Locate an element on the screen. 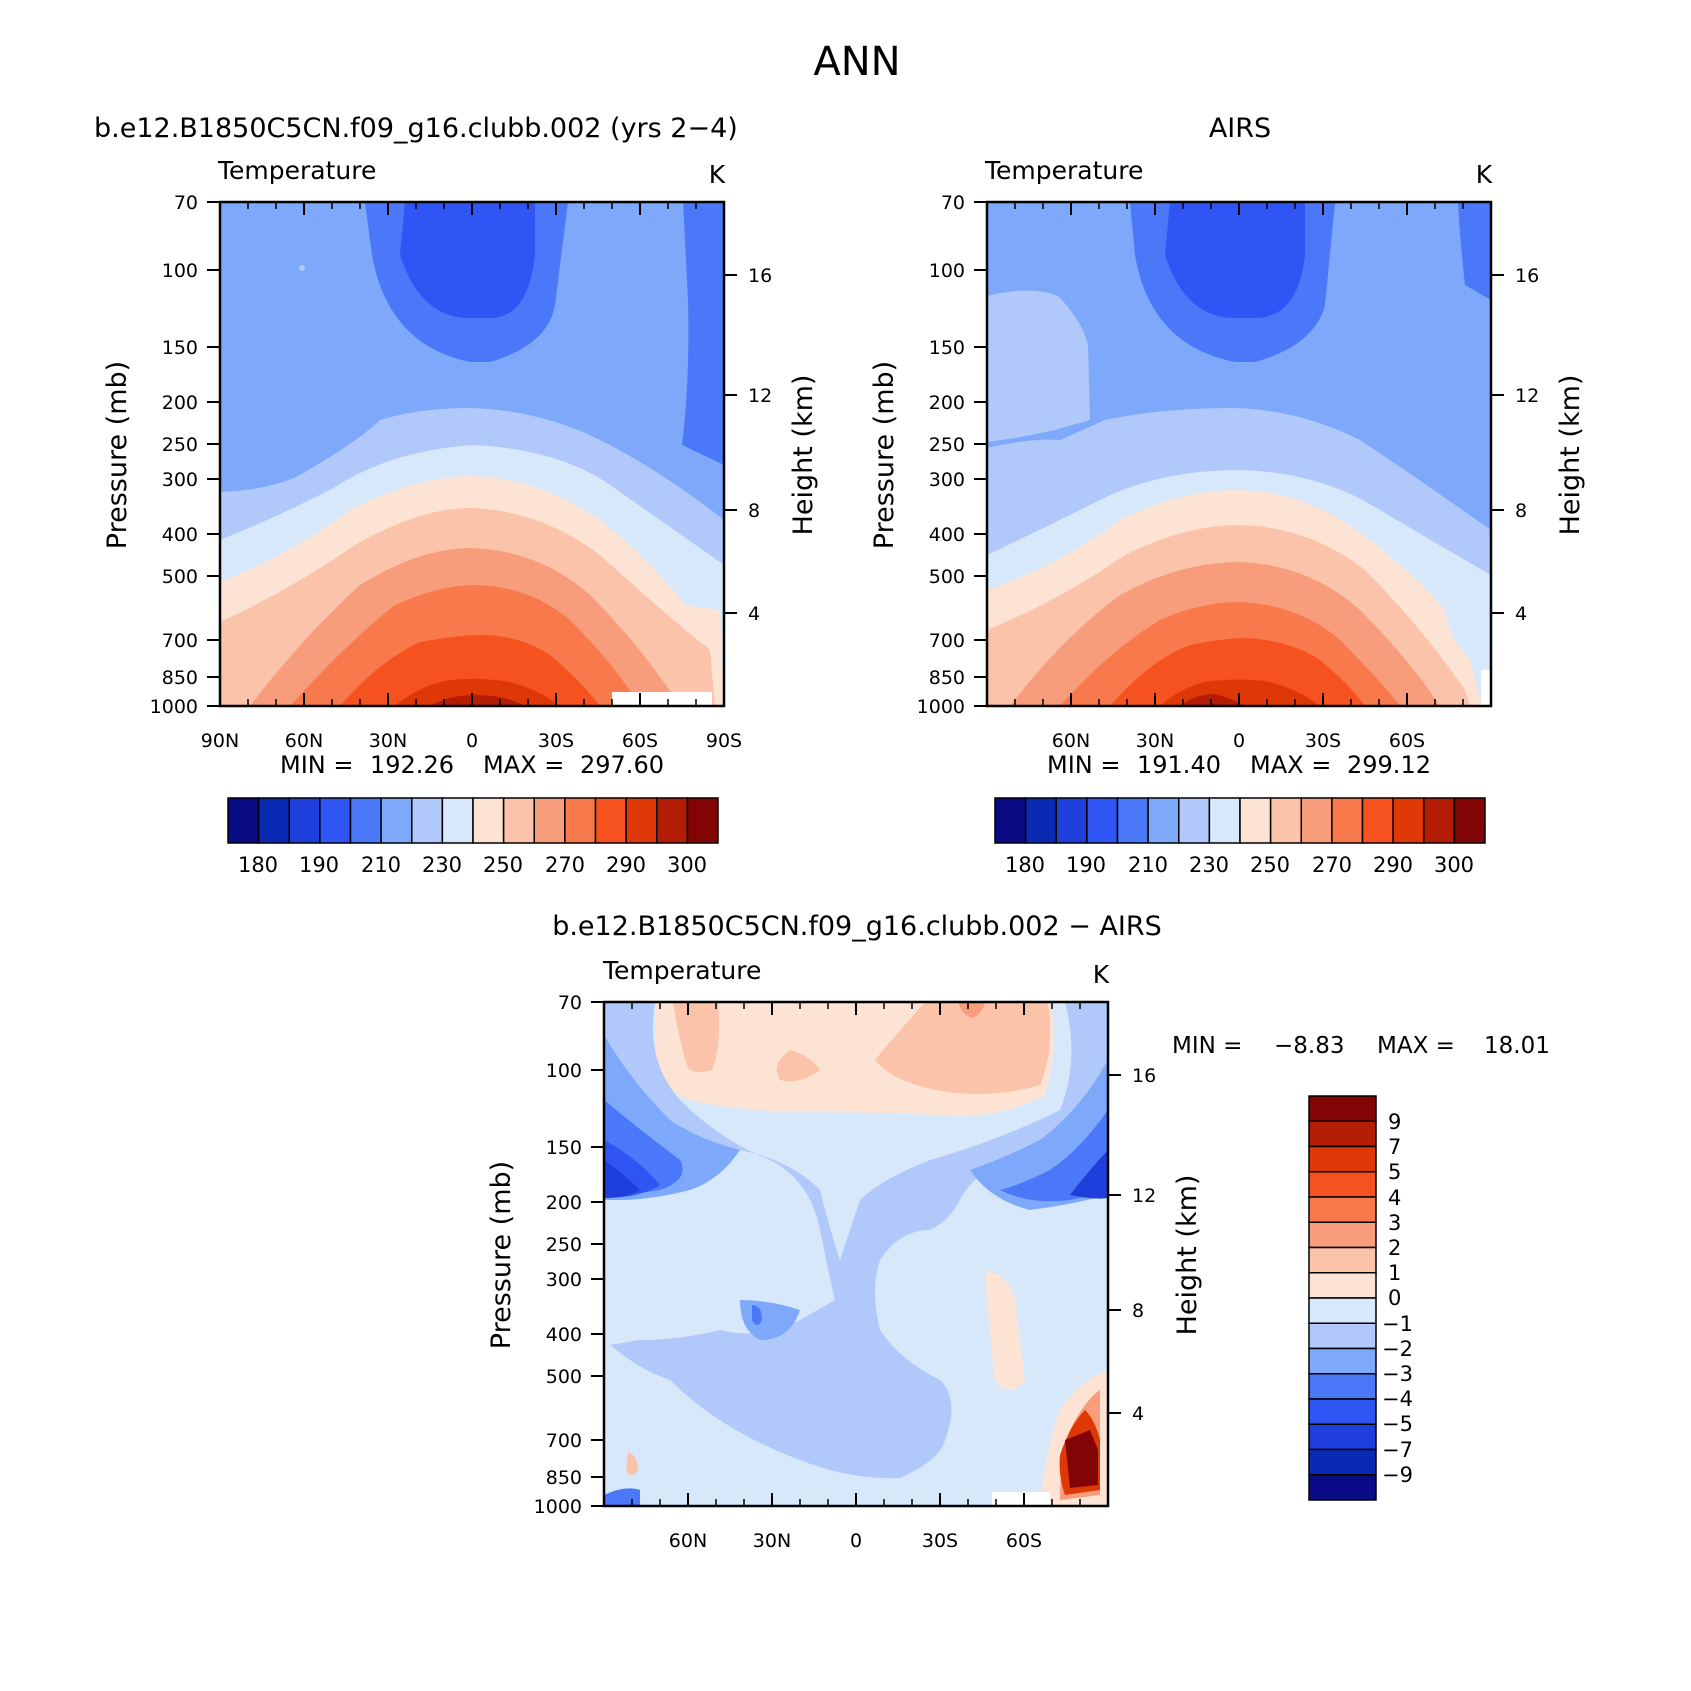 The image size is (1691, 1691). obs-pressure-tick: 100 is located at coordinates (947, 271).